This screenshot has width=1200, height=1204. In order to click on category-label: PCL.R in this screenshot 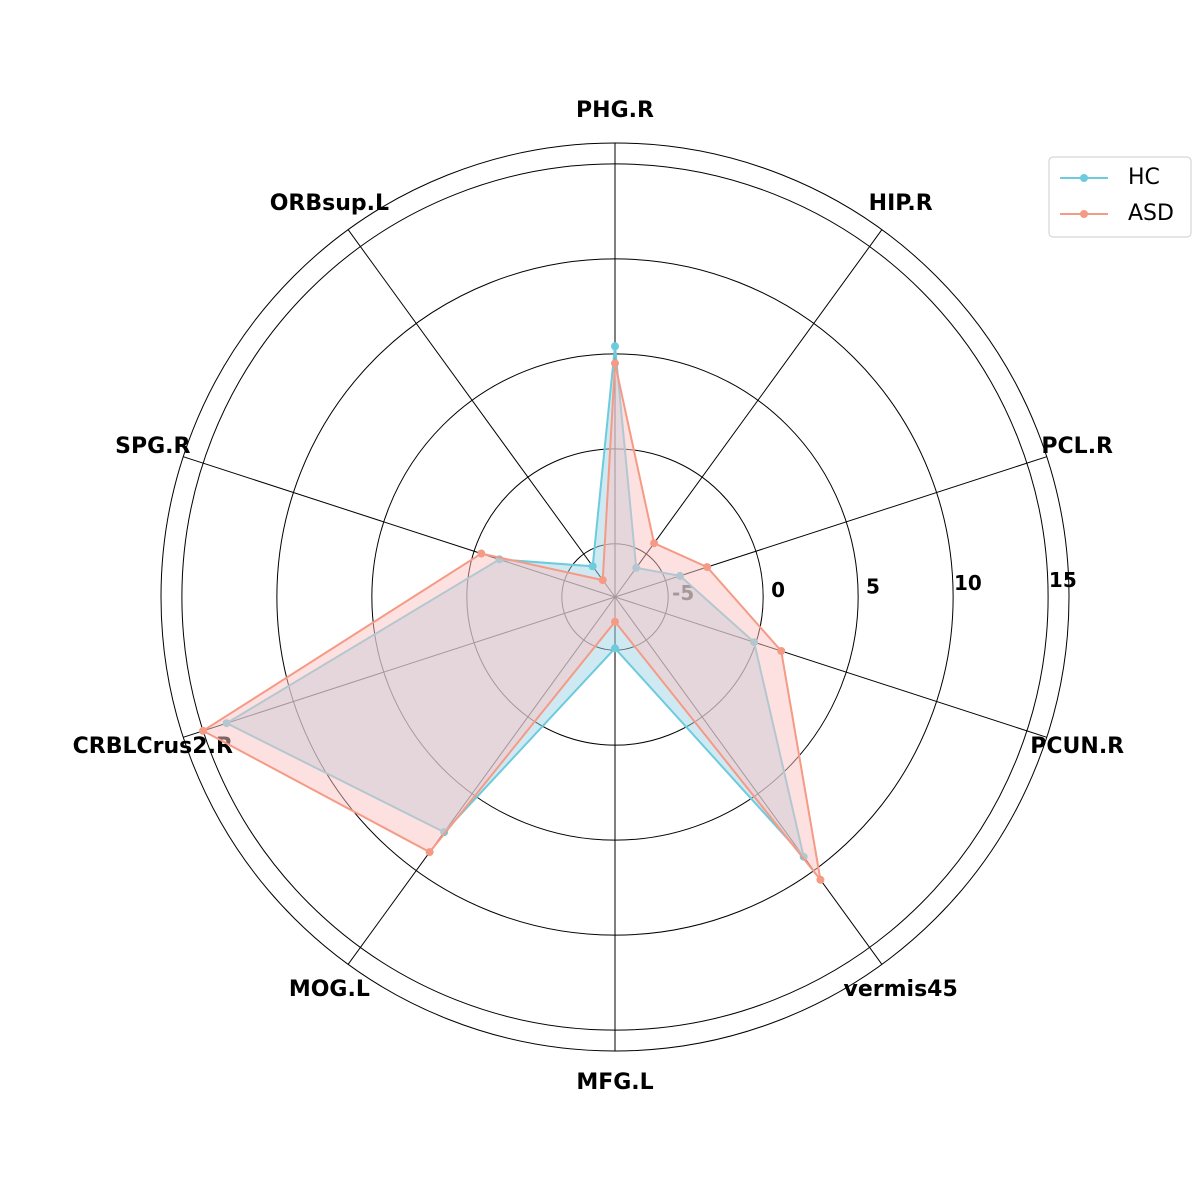, I will do `click(1077, 446)`.